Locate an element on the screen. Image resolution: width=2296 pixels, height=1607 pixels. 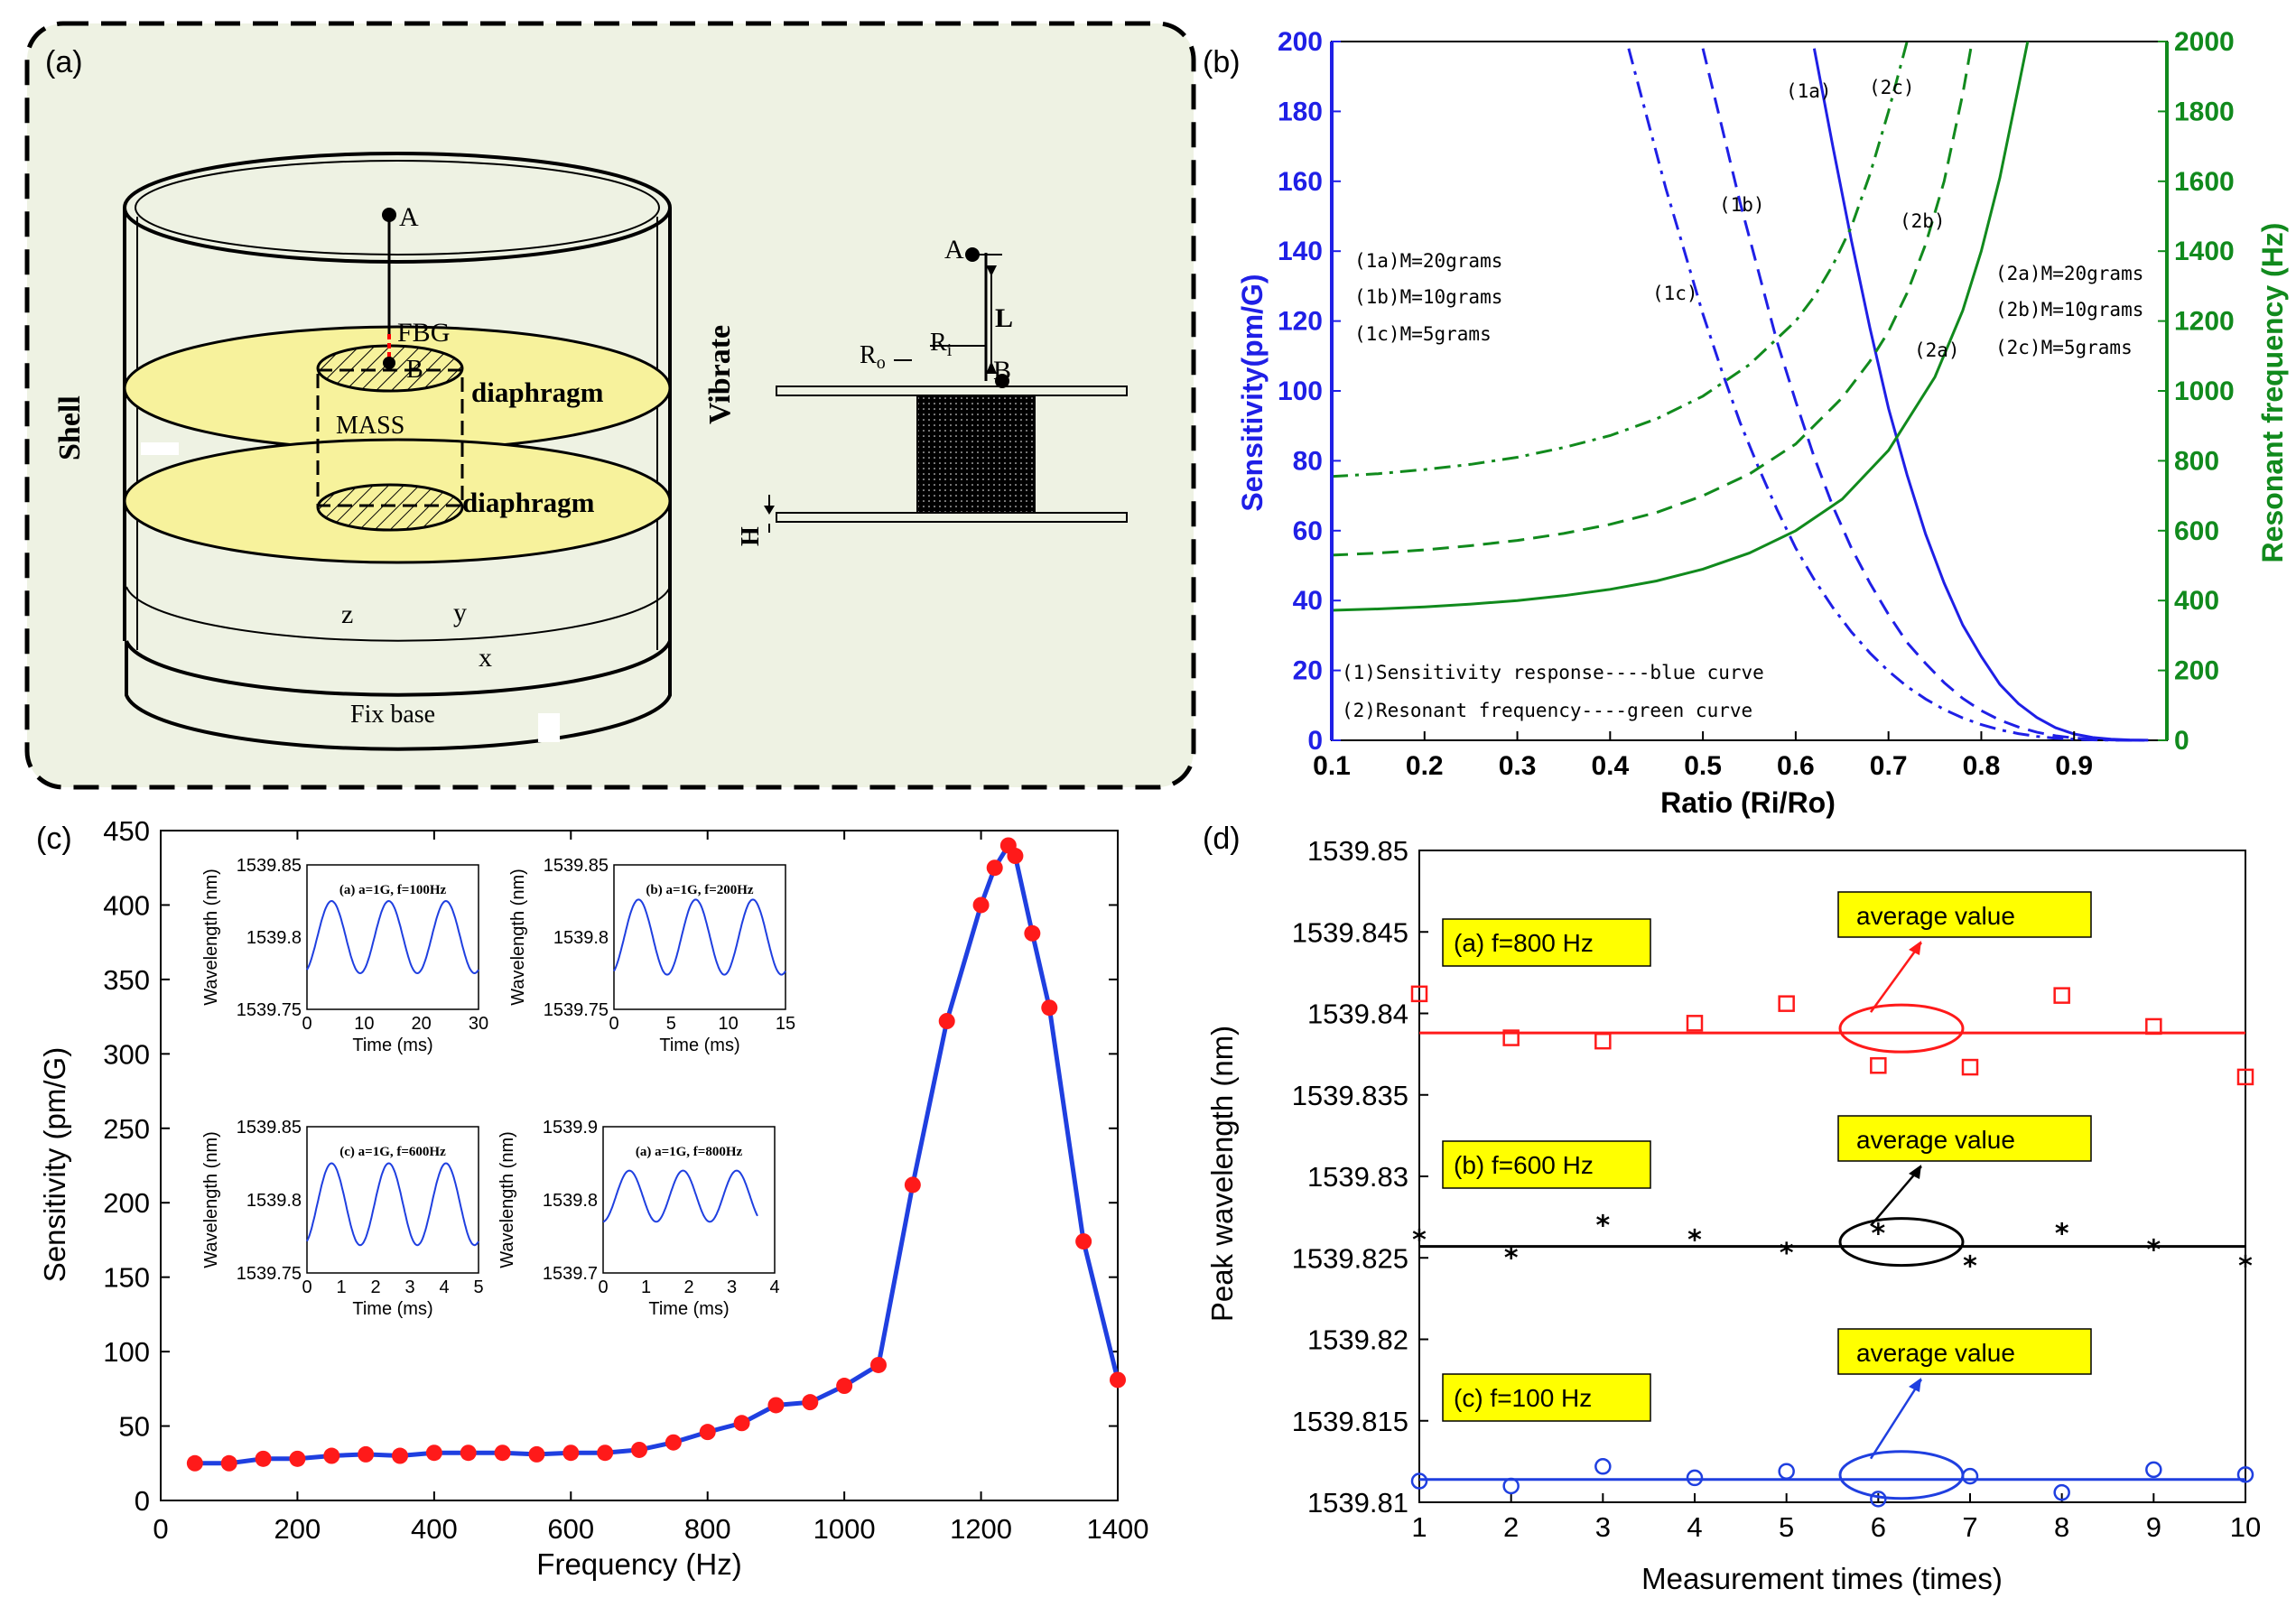
panel-d-ytick-label: 1539.835 is located at coordinates (1350, 1095).